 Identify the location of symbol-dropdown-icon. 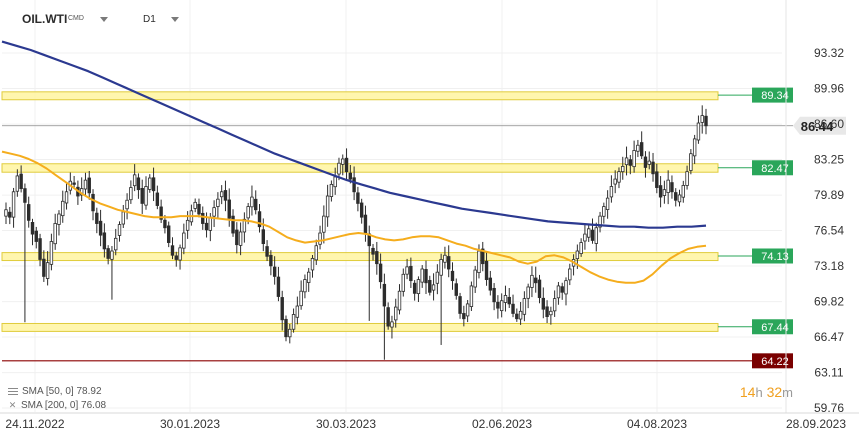
(104, 19).